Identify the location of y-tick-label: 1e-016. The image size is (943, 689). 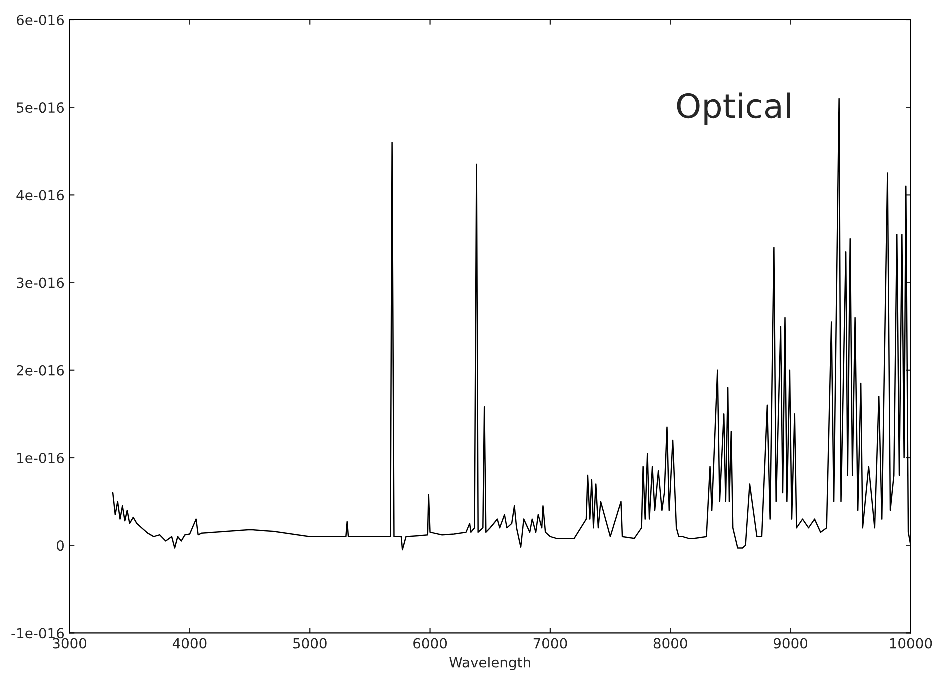
(41, 458).